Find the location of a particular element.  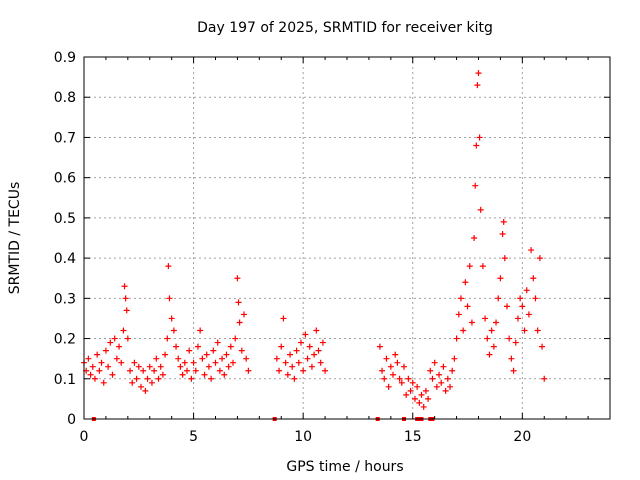

x-tick-label: 5 is located at coordinates (193, 437).